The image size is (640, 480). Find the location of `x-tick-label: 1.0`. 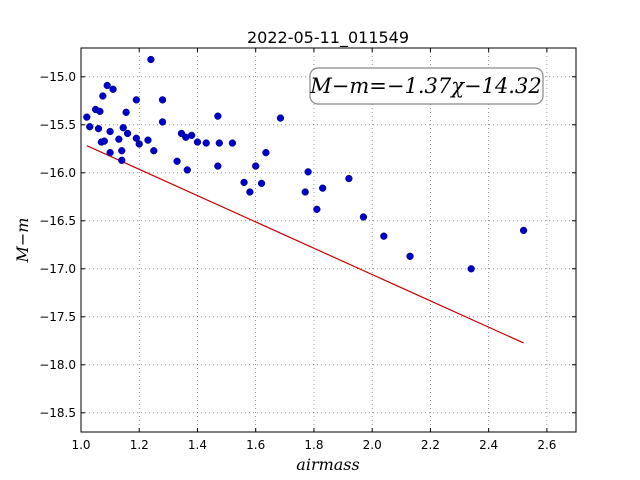

x-tick-label: 1.0 is located at coordinates (80, 445).